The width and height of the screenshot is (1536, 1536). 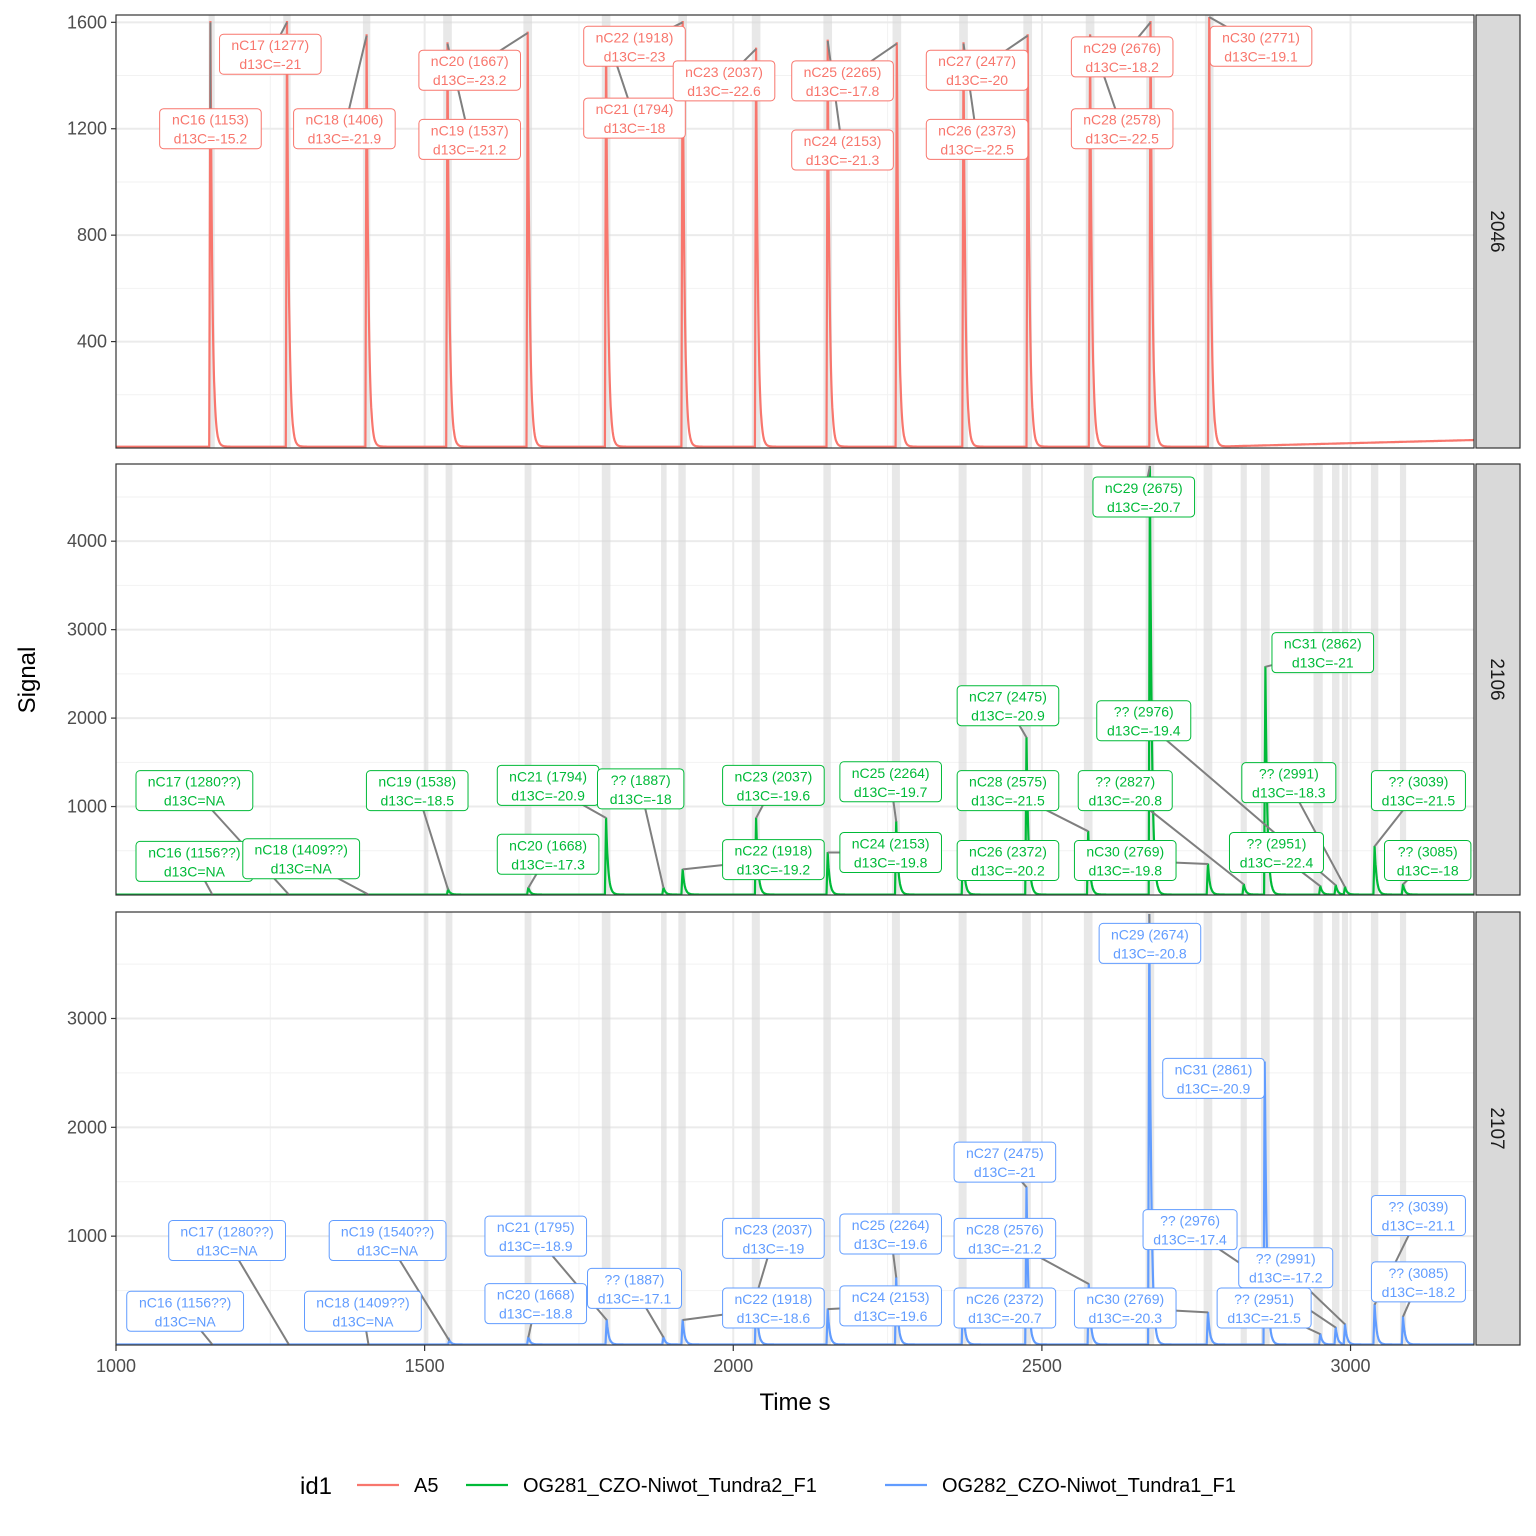 What do you see at coordinates (843, 72) in the screenshot?
I see `label-compound: nC25 (2265)` at bounding box center [843, 72].